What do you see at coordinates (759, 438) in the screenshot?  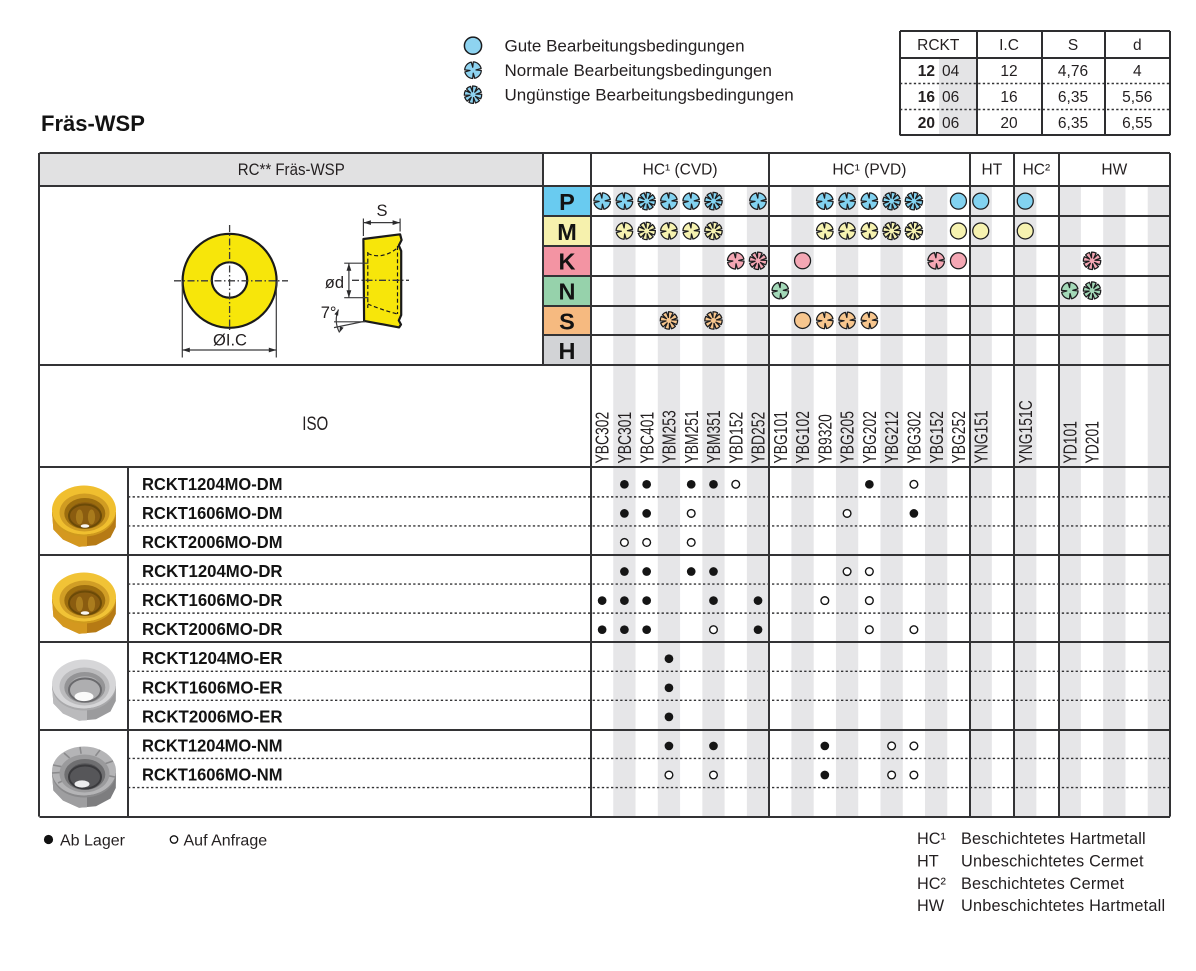 I see `svg-text: YBD252` at bounding box center [759, 438].